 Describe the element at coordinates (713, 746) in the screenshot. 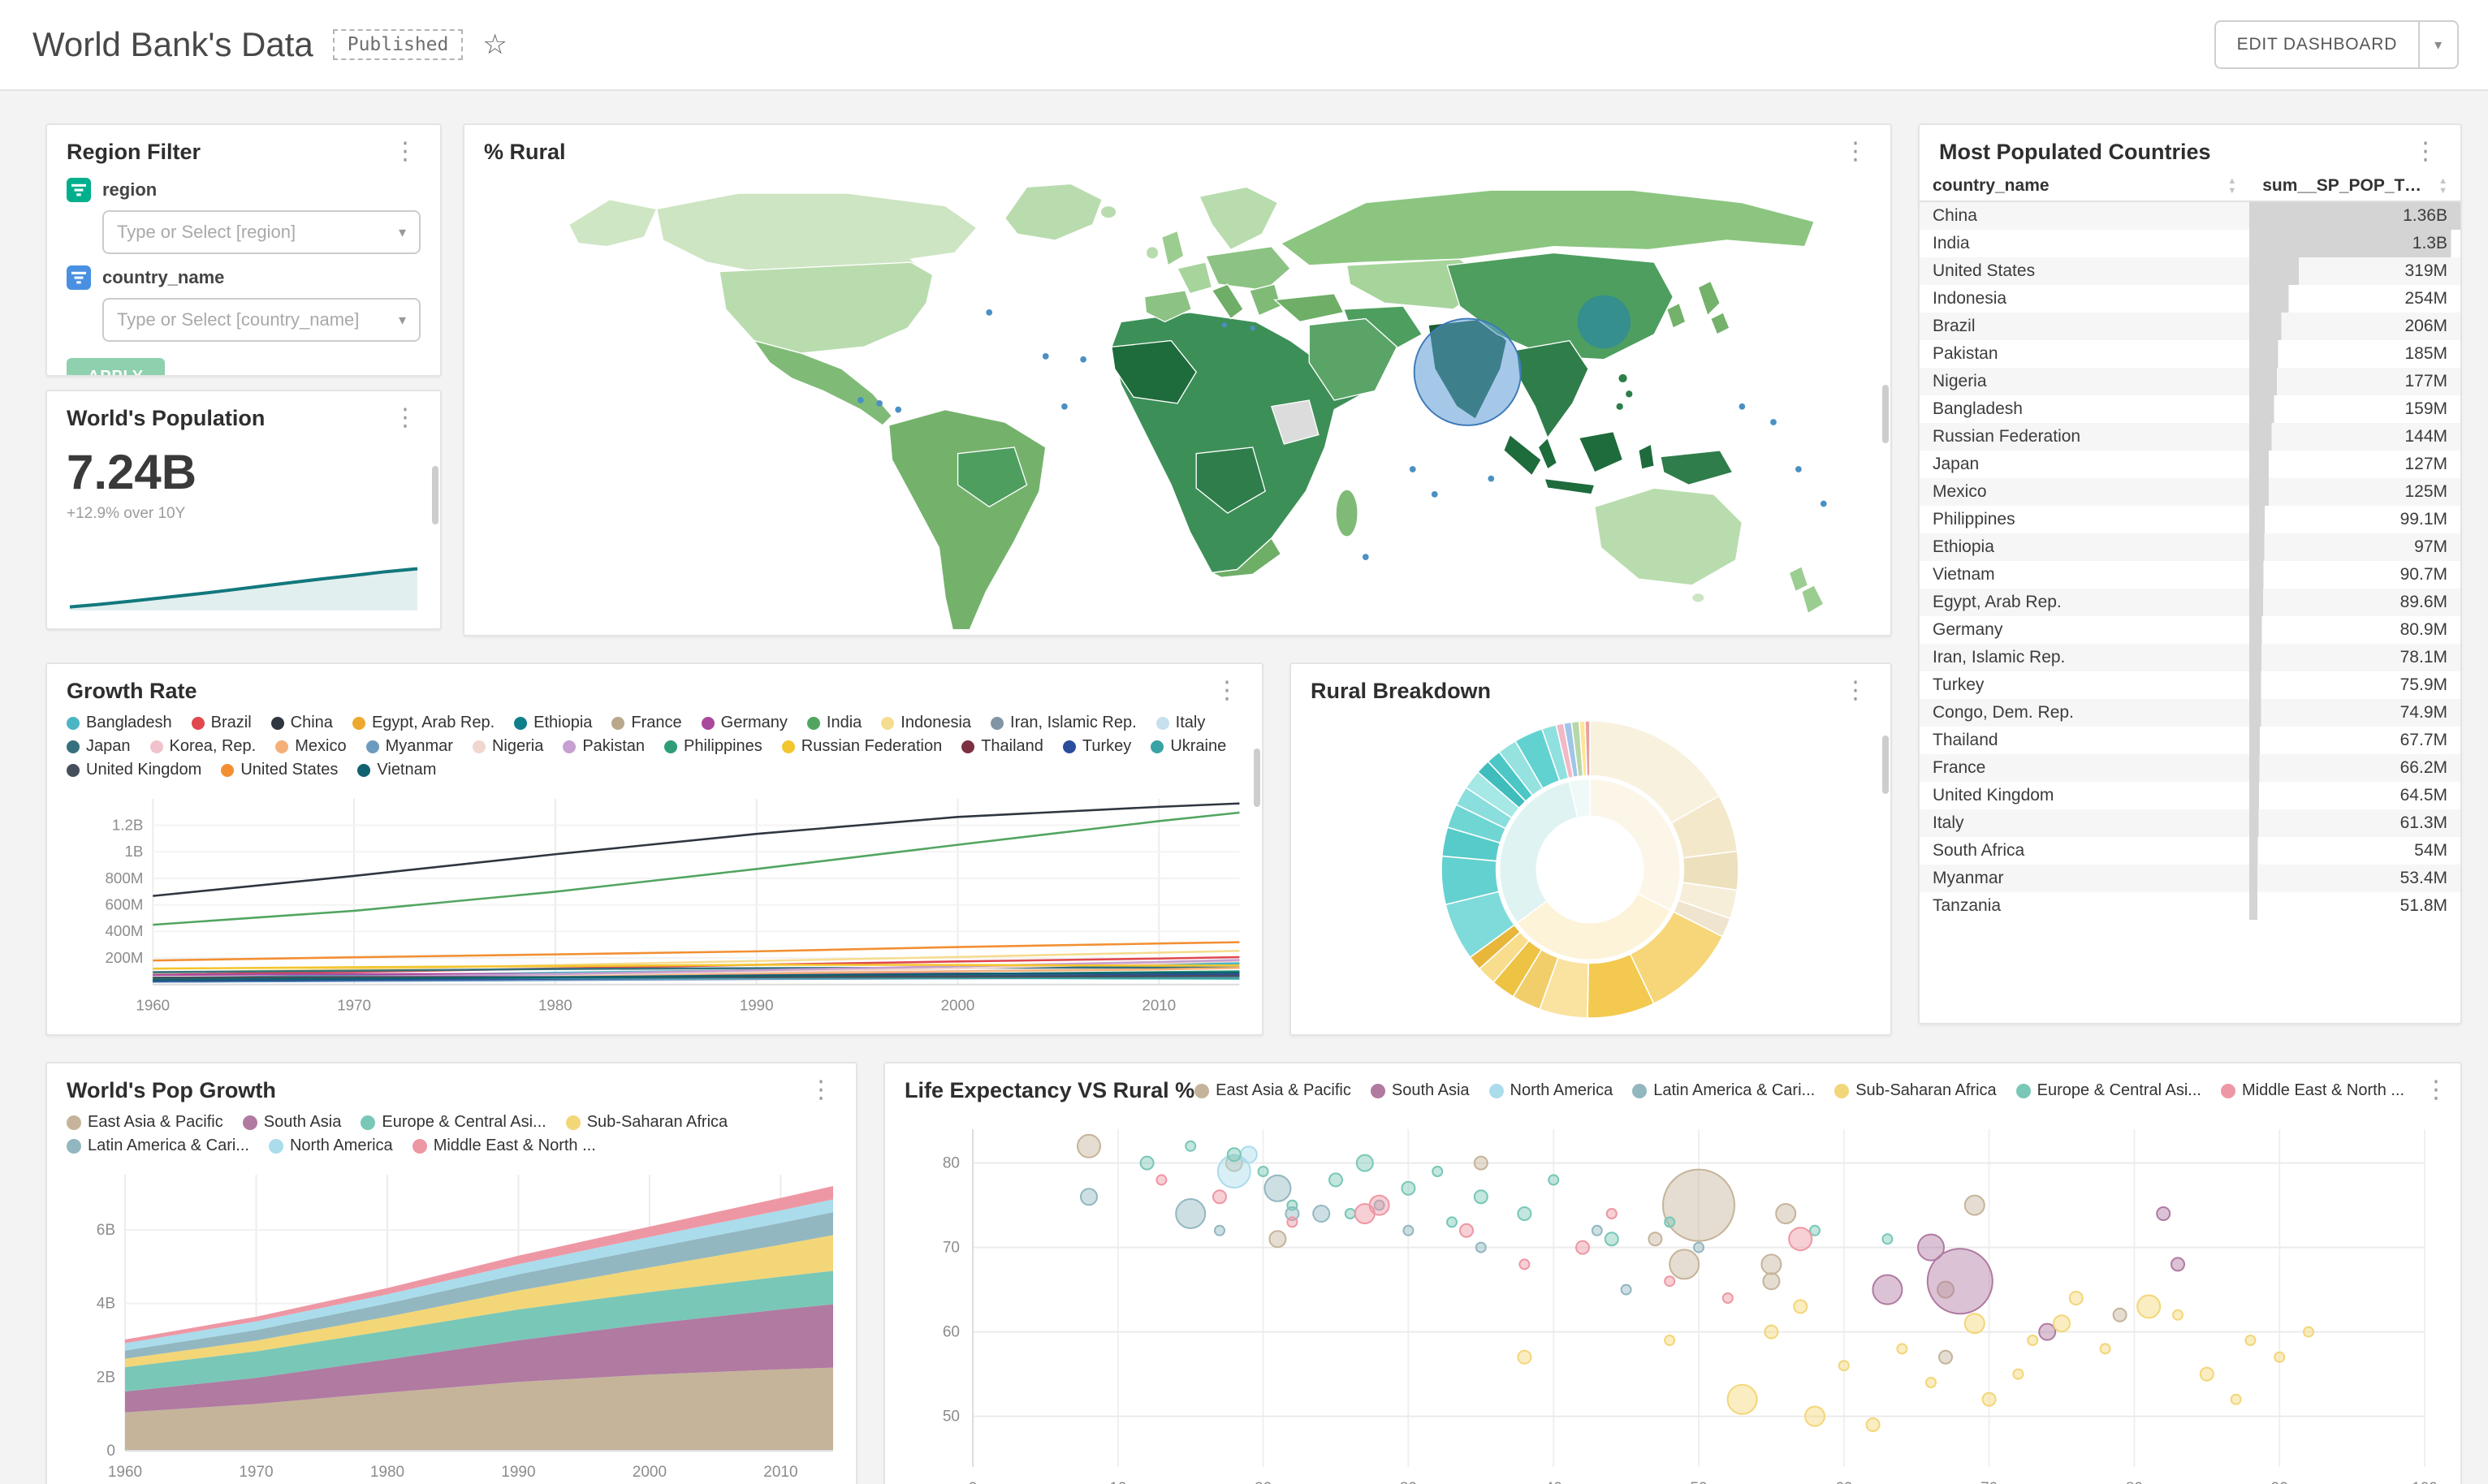

I see `legend-item: Philippines` at that location.